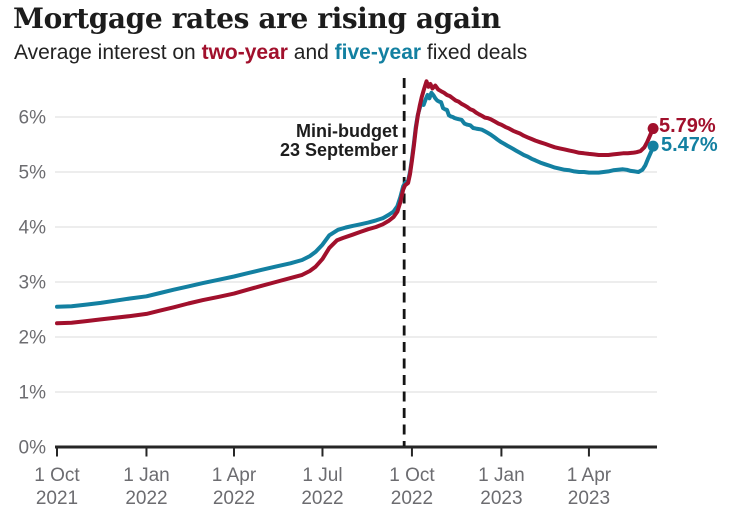 This screenshot has width=737, height=514. What do you see at coordinates (474, 52) in the screenshot?
I see `subtitle-text: fixed deals` at bounding box center [474, 52].